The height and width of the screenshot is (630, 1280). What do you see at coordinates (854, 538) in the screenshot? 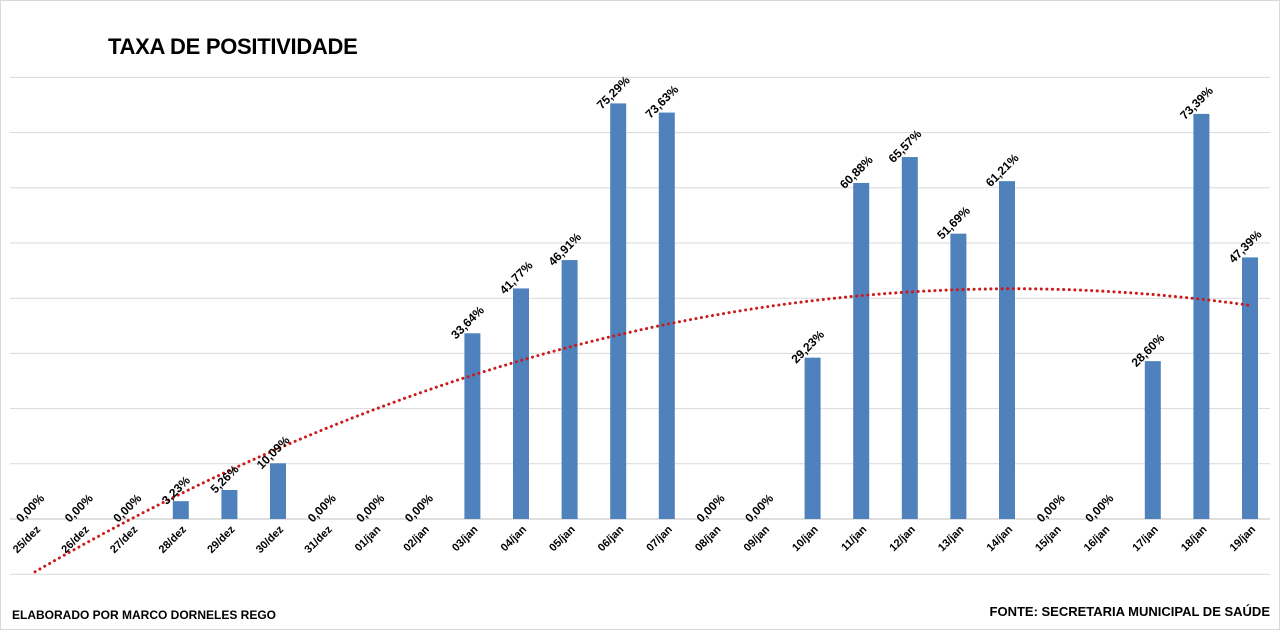
I see `x-tick-label: 11/jan` at bounding box center [854, 538].